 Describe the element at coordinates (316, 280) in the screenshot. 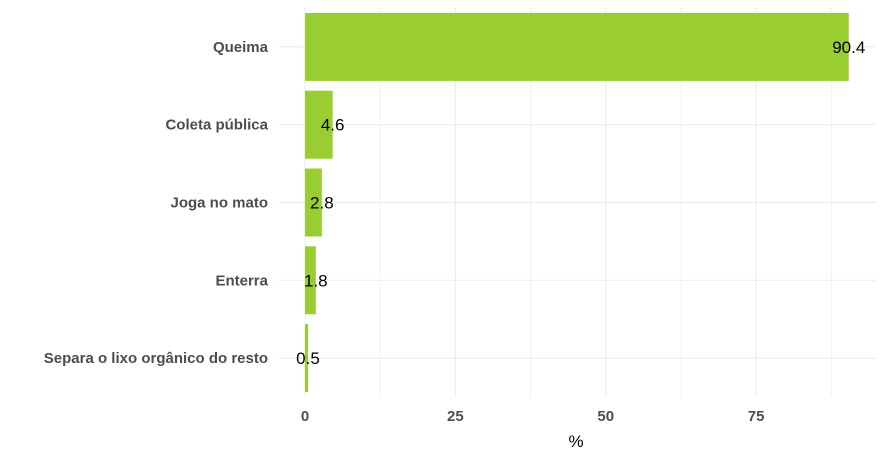

I see `data-label: 1.8` at that location.